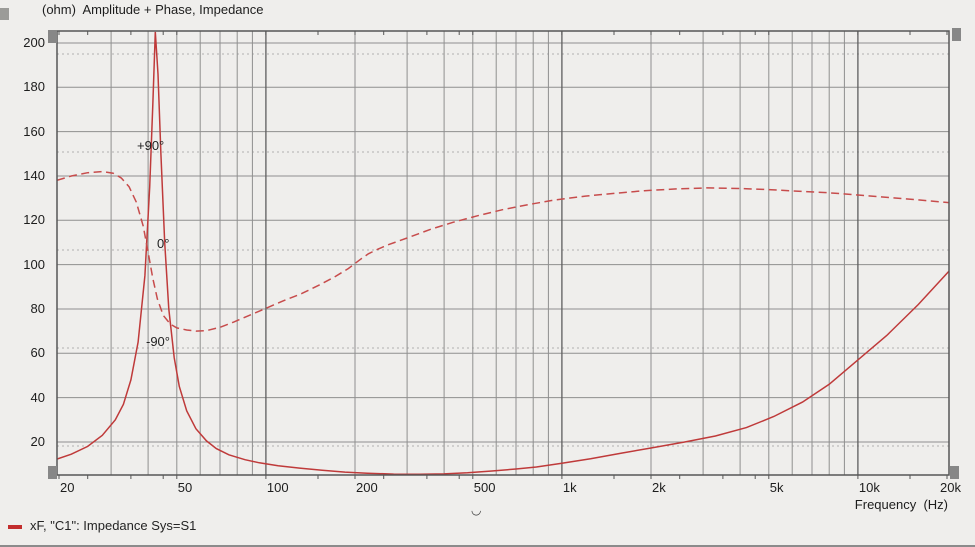 The image size is (975, 547). What do you see at coordinates (163, 243) in the screenshot?
I see `phase-label: 0°` at bounding box center [163, 243].